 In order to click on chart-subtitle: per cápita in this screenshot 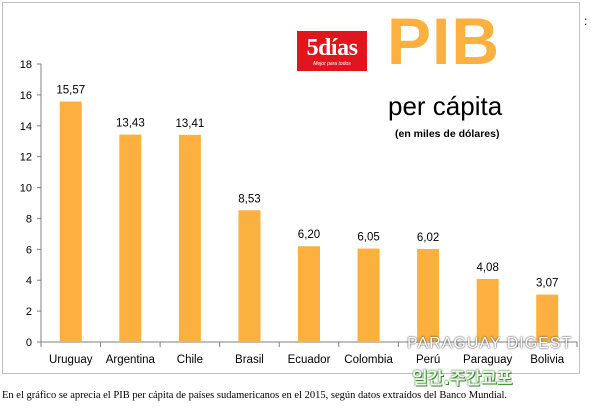, I will do `click(445, 106)`.